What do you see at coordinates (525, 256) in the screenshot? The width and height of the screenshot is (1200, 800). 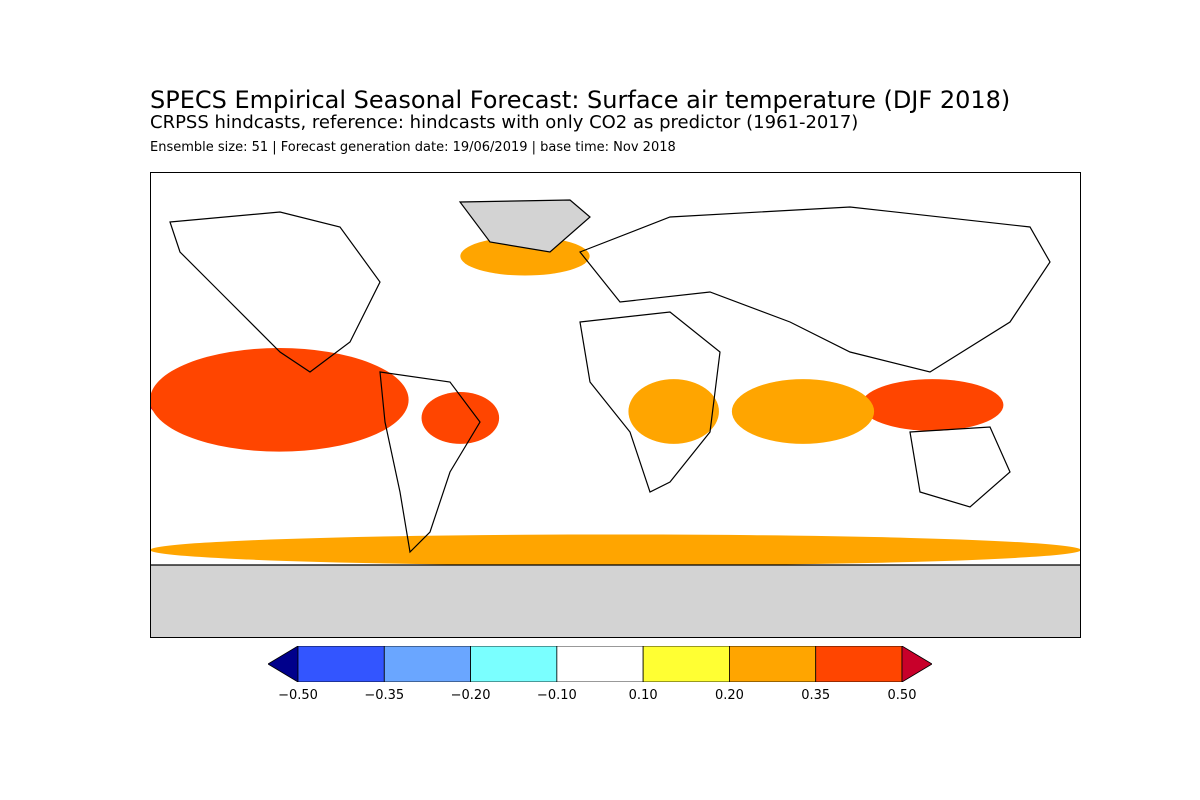 I see `skill-region-north-atlantic` at bounding box center [525, 256].